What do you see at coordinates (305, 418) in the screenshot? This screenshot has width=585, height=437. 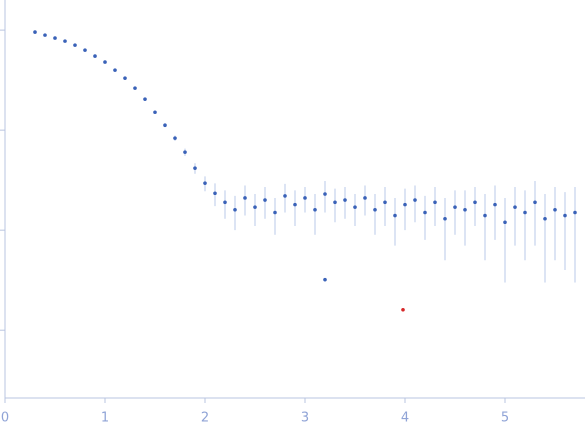 I see `x-tick-label: 3` at bounding box center [305, 418].